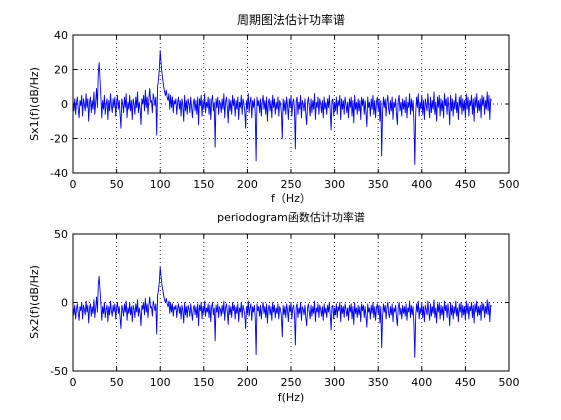  I want to click on x-axis-label-top: f（Hz）, so click(291, 198).